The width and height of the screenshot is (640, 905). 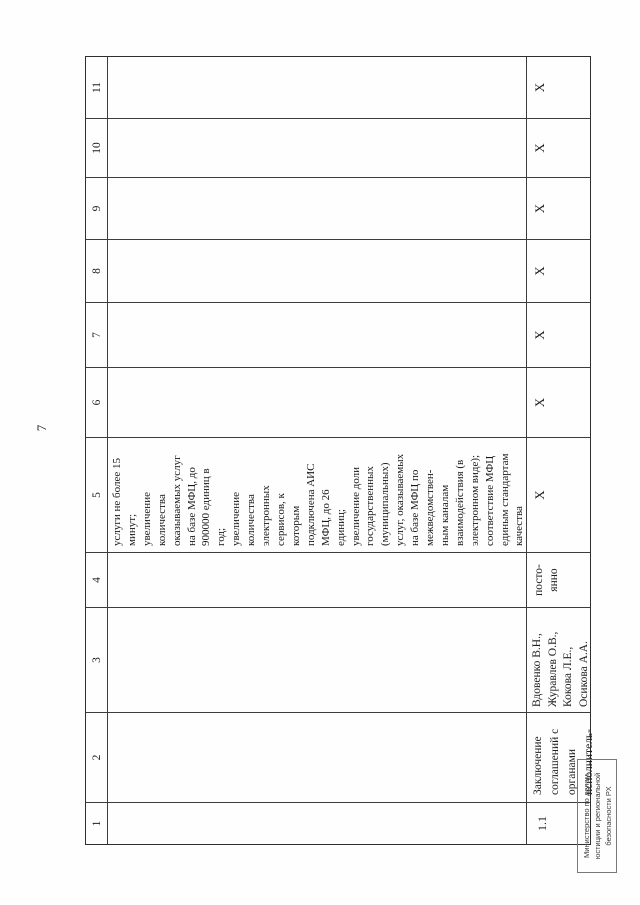 What do you see at coordinates (340, 527) in the screenshot?
I see `text-line: единиц;` at bounding box center [340, 527].